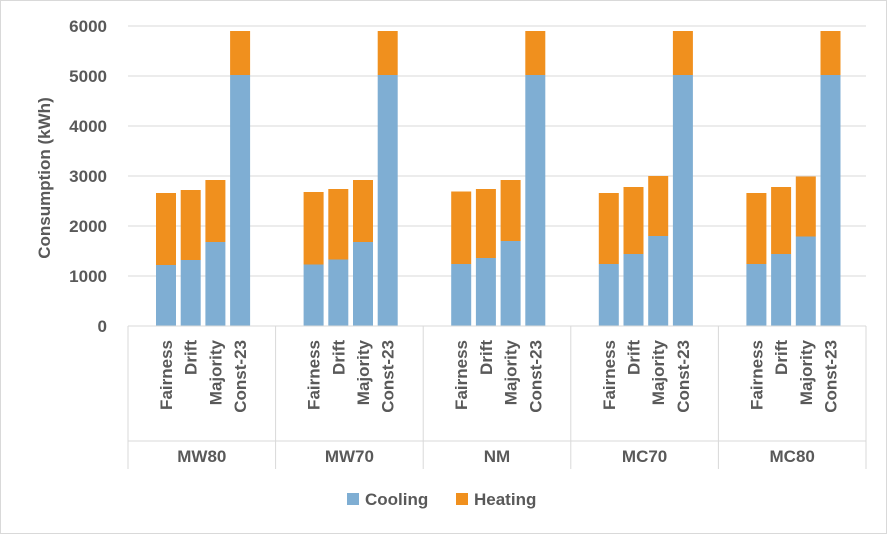 The width and height of the screenshot is (887, 538). What do you see at coordinates (441, 499) in the screenshot?
I see `legend: Cooling Heating` at bounding box center [441, 499].